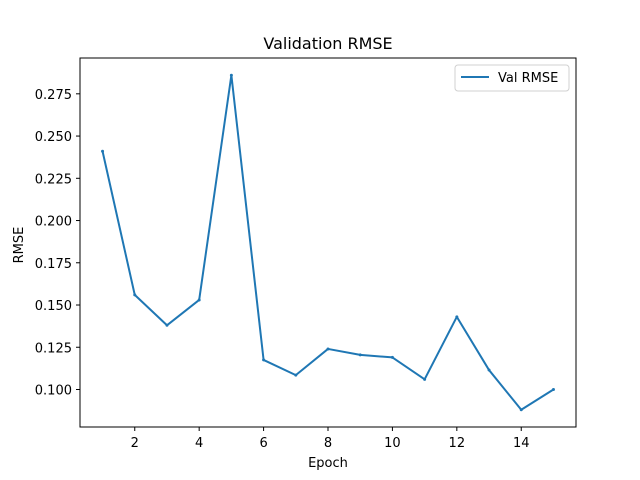 The width and height of the screenshot is (640, 480). Describe the element at coordinates (19, 245) in the screenshot. I see `y-axis-label: RMSE` at that location.